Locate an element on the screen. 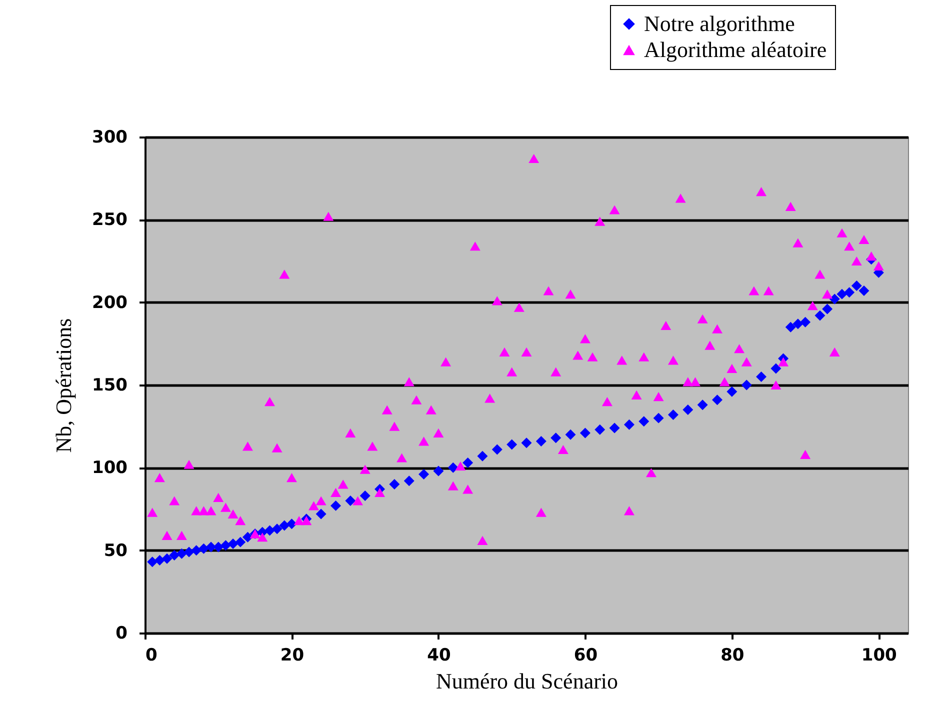 This screenshot has width=932, height=724. legend-label: Notre algorithme is located at coordinates (719, 23).